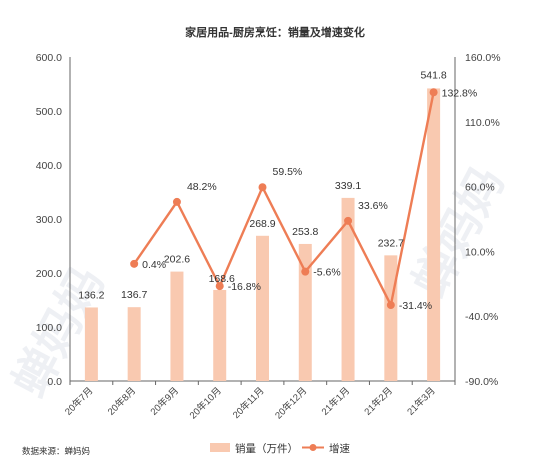 The width and height of the screenshot is (550, 474). Describe the element at coordinates (56, 451) in the screenshot. I see `data-source: 数据来源：蝉妈妈` at that location.